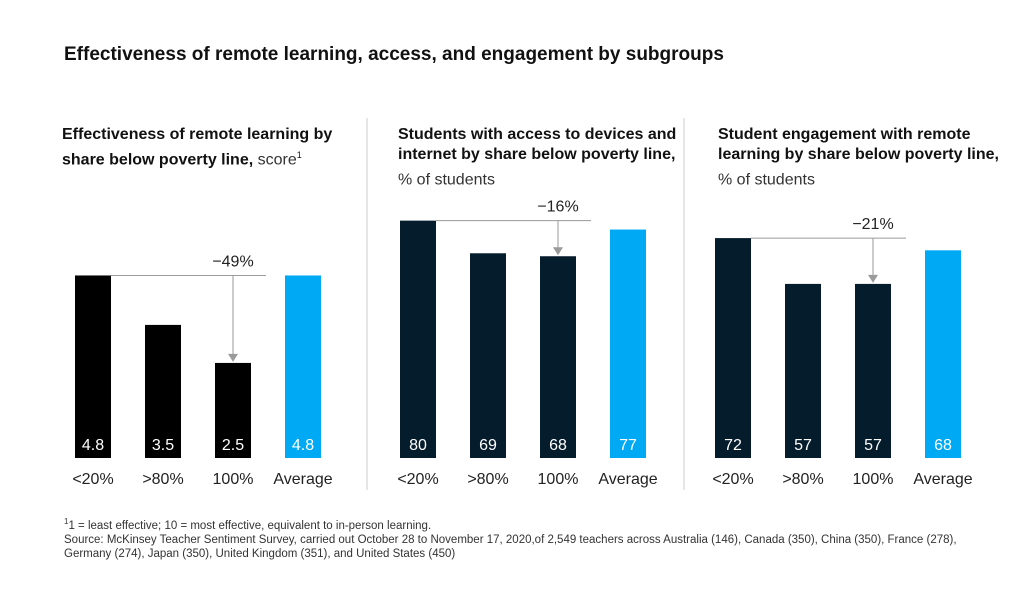 This screenshot has height=610, width=1024. What do you see at coordinates (873, 445) in the screenshot?
I see `value-label-3-100pct: 57` at bounding box center [873, 445].